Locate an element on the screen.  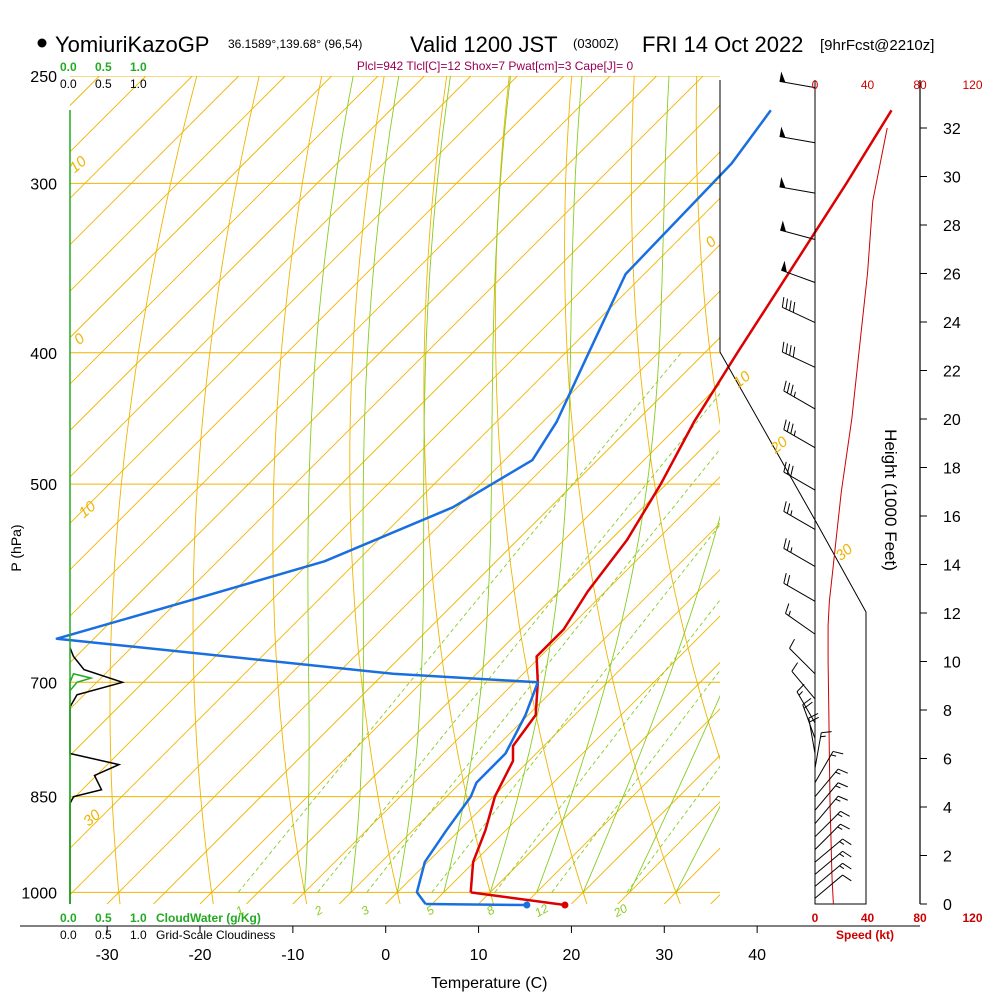
isotherm--95 is located at coordinates (201, 207).